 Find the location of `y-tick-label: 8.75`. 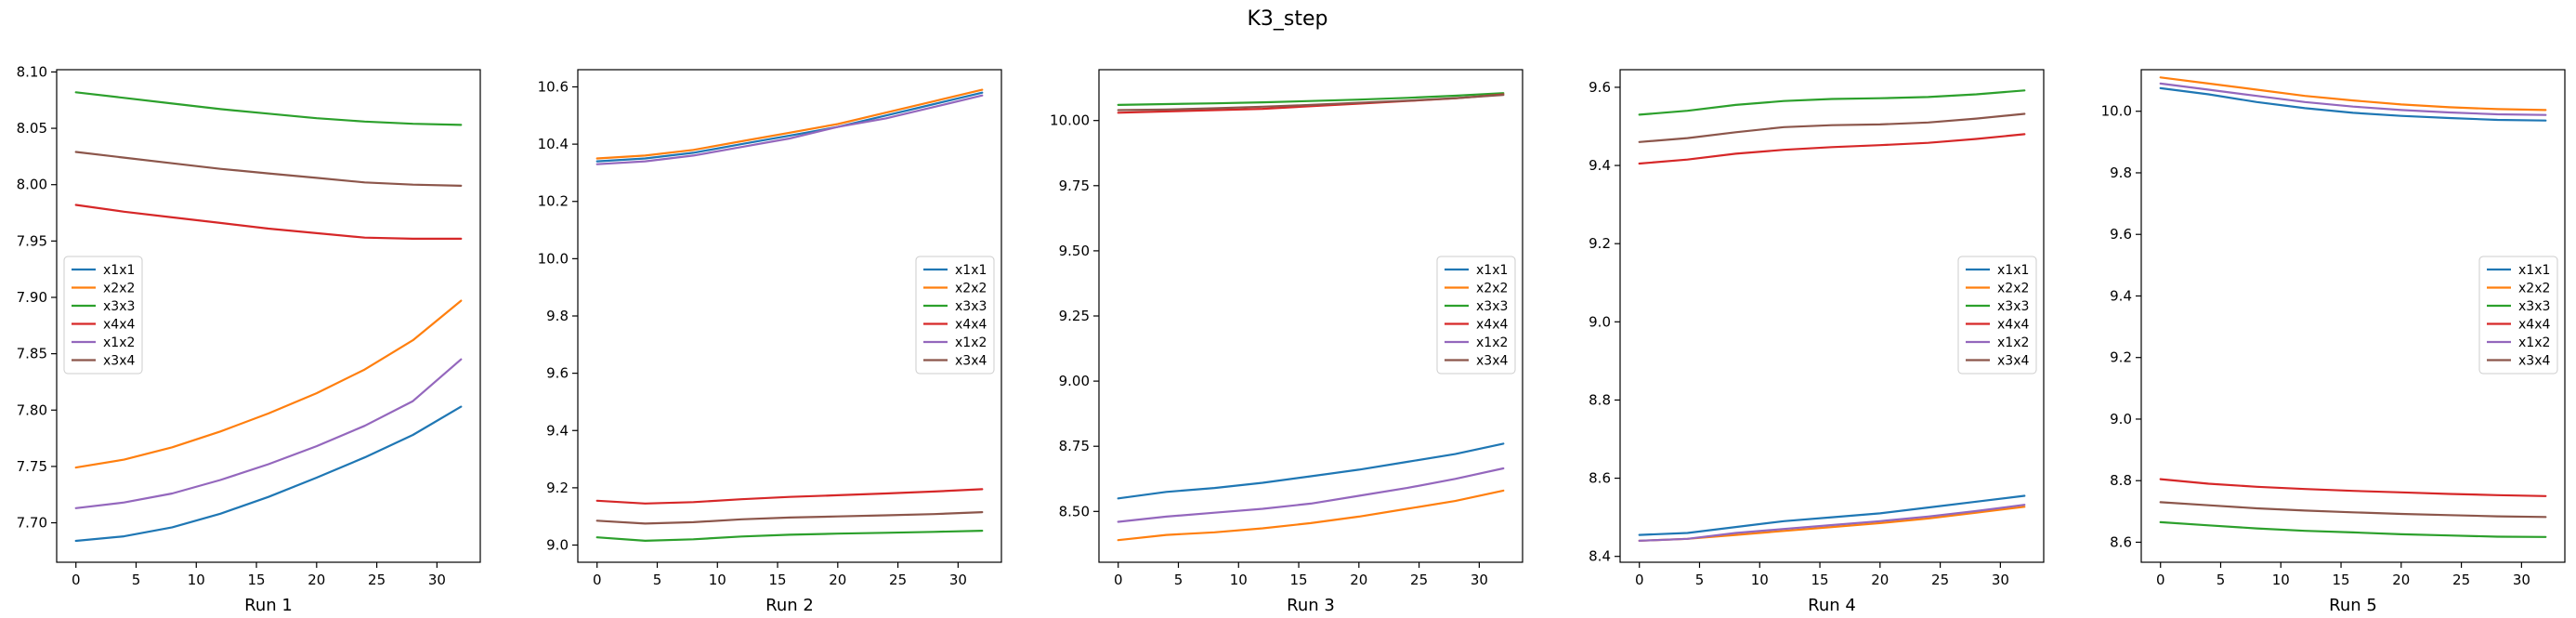

y-tick-label: 8.75 is located at coordinates (1074, 446).